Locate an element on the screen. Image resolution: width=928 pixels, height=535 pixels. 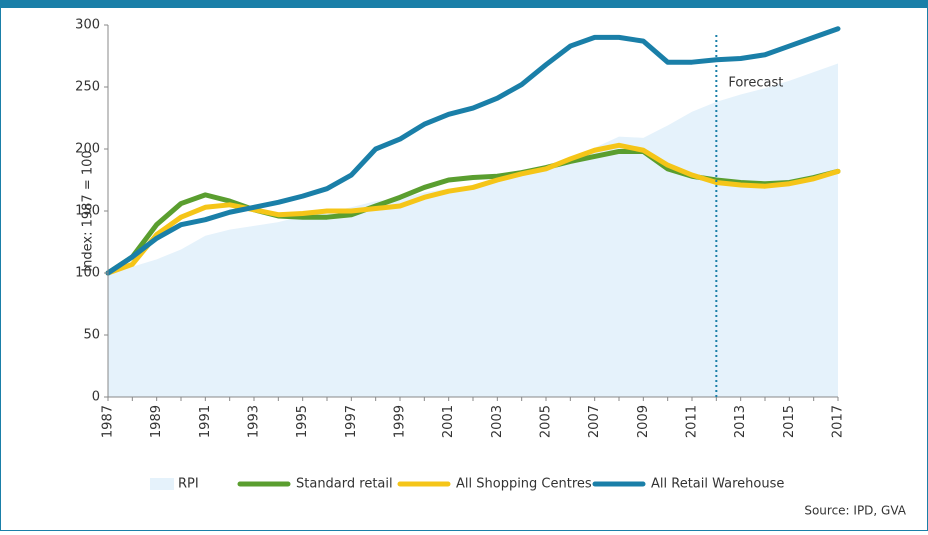
y-tick-label: 50 is located at coordinates (91, 335).